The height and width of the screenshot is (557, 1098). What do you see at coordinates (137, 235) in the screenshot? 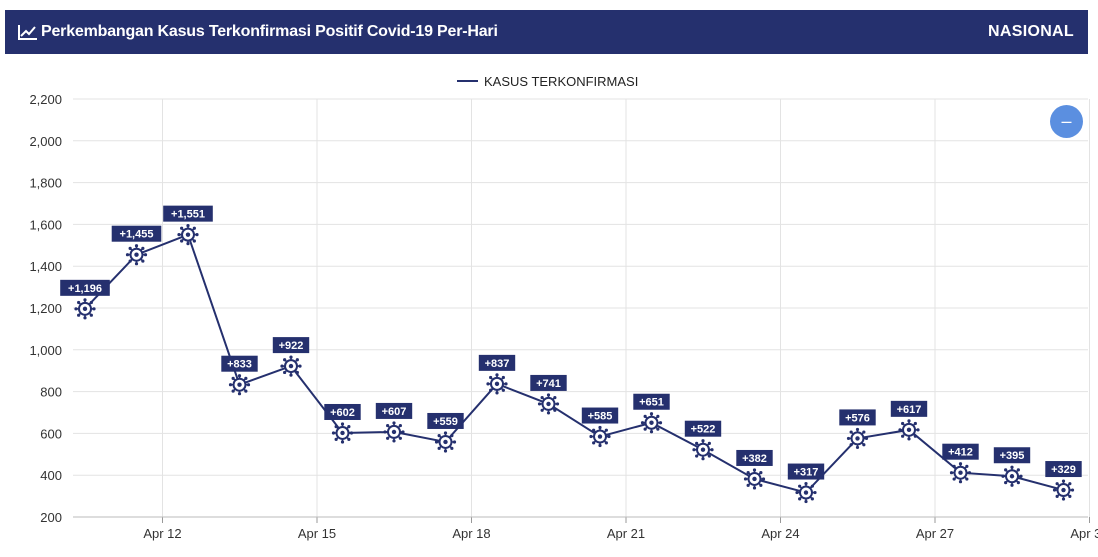
I see `data-label: +1,455` at bounding box center [137, 235].